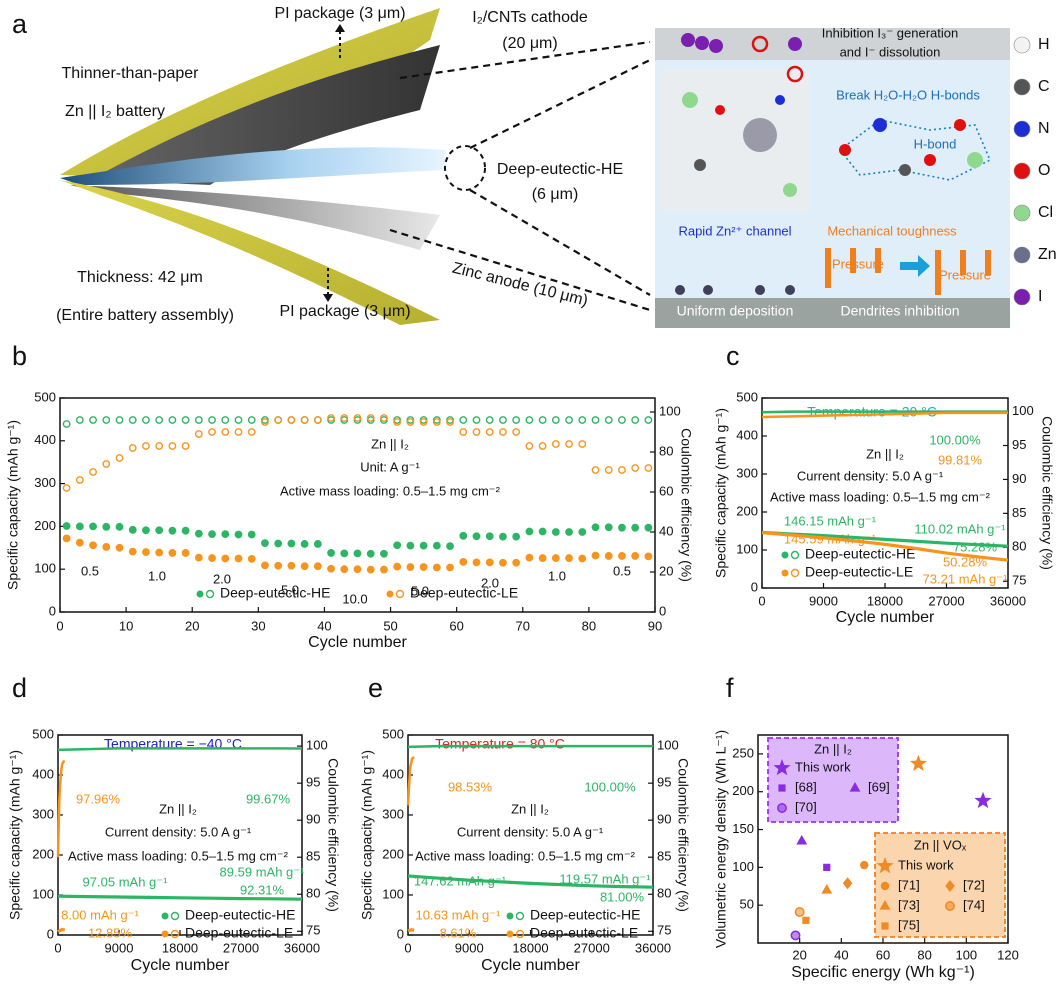  Describe the element at coordinates (258, 625) in the screenshot. I see `x-tick-label: 30` at that location.